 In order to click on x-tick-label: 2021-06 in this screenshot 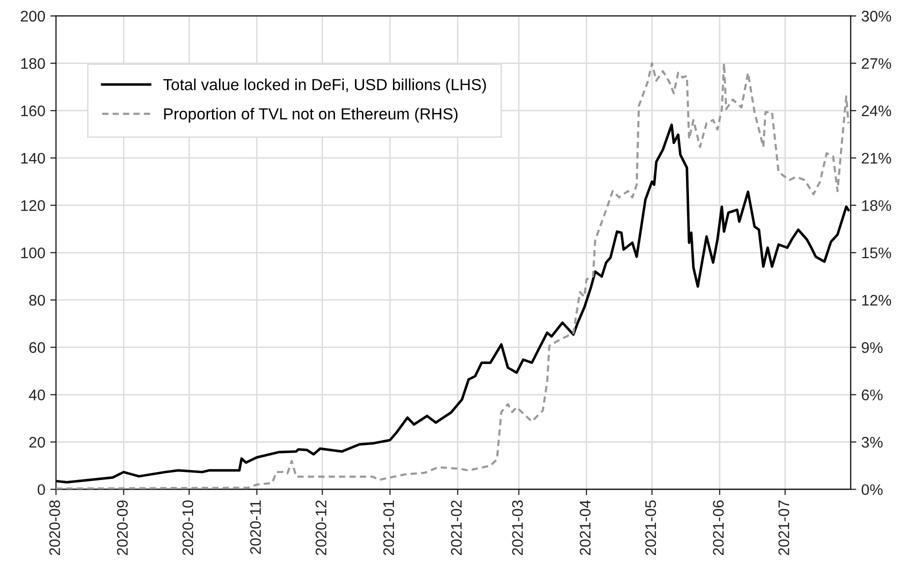, I will do `click(718, 528)`.